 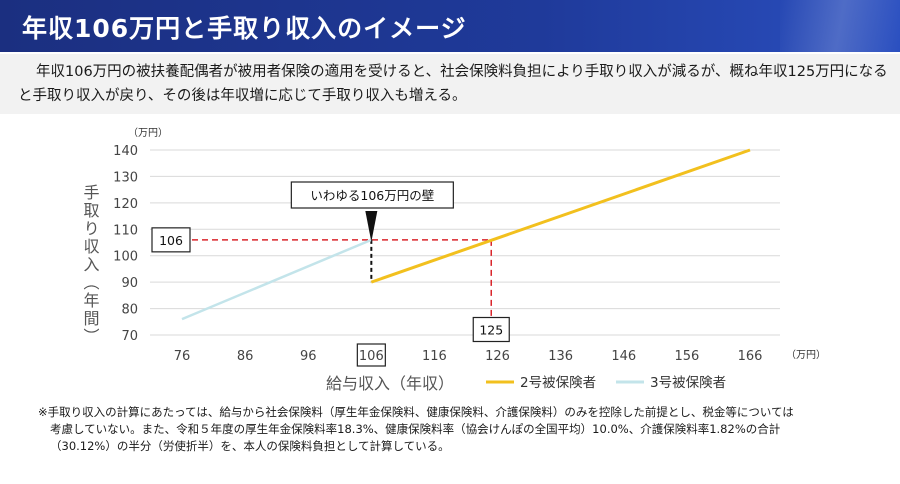 I want to click on y-tick-label: 130, so click(x=125, y=177).